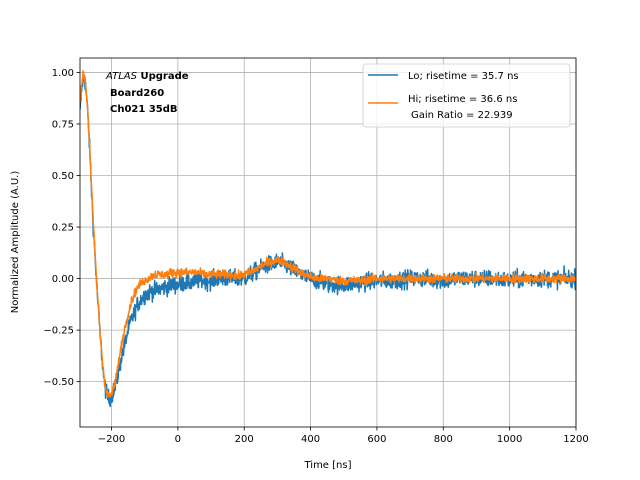 The width and height of the screenshot is (640, 480). Describe the element at coordinates (58, 331) in the screenshot. I see `y-tick-label: −0.25` at that location.